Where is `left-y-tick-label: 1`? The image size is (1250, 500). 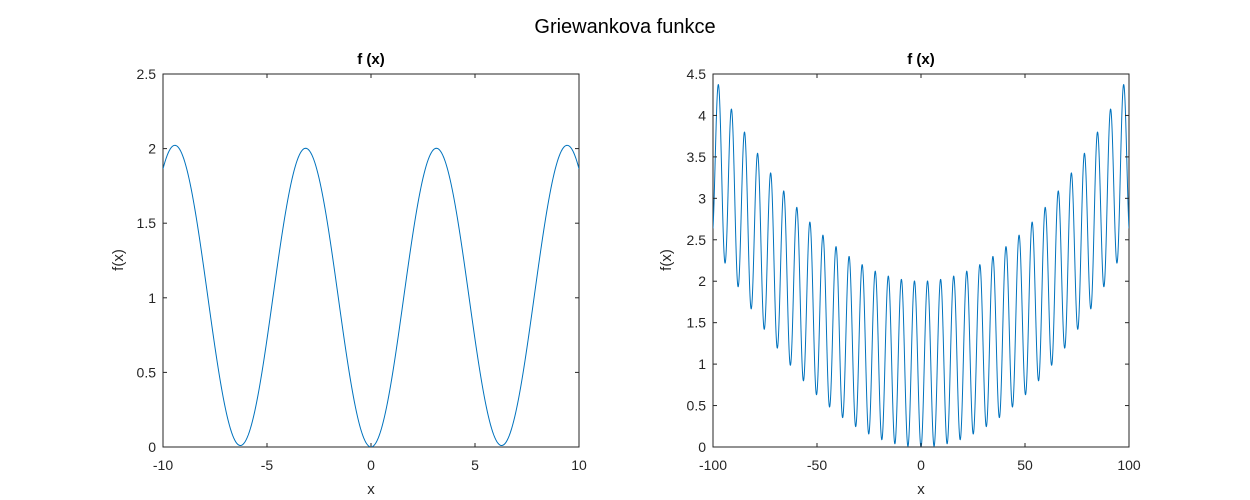
left-y-tick-label: 1 is located at coordinates (152, 298).